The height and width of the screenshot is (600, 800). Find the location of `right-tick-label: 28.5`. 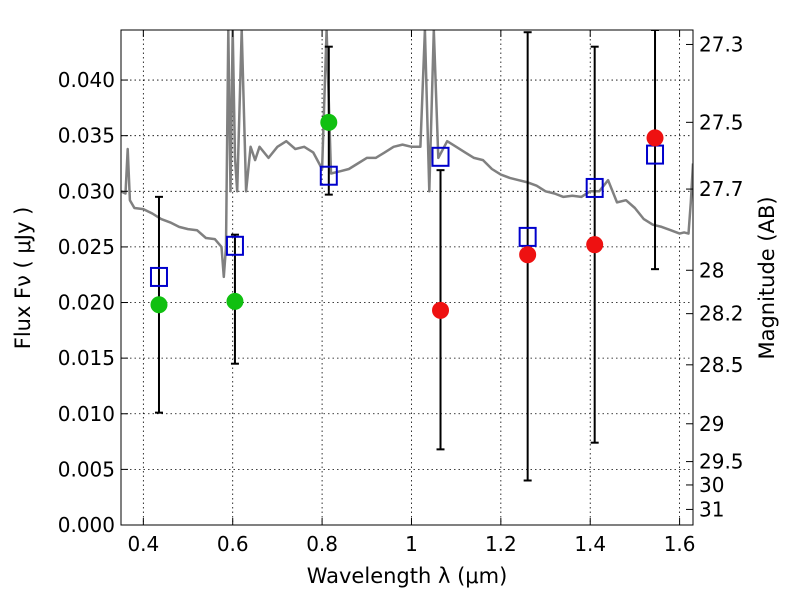

right-tick-label: 28.5 is located at coordinates (721, 365).